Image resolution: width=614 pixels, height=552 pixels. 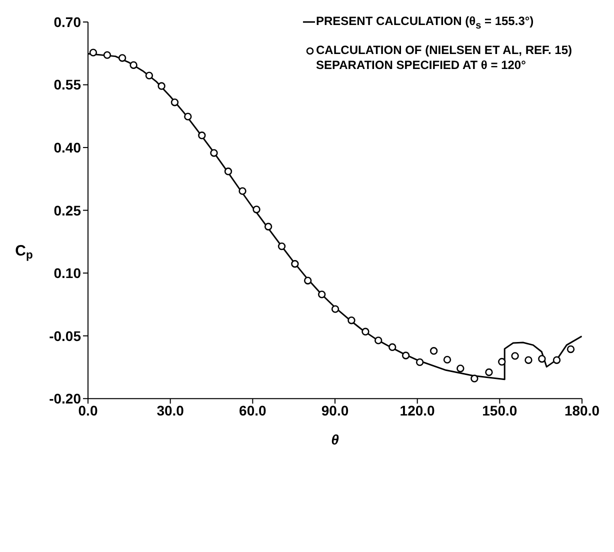 I want to click on y-tick-label: -0.05, so click(x=65, y=336).